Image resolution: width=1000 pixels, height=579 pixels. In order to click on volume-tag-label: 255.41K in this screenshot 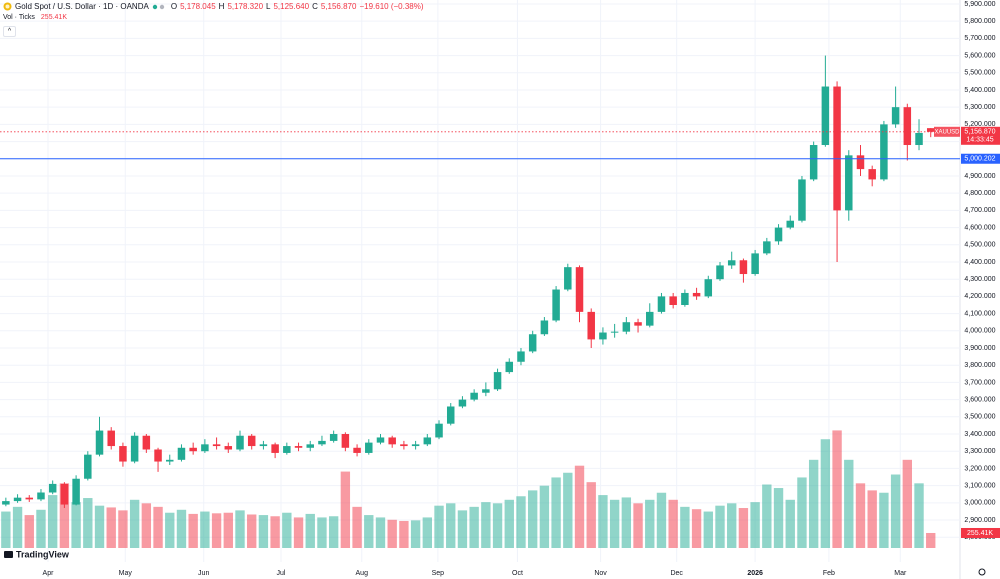, I will do `click(980, 533)`.